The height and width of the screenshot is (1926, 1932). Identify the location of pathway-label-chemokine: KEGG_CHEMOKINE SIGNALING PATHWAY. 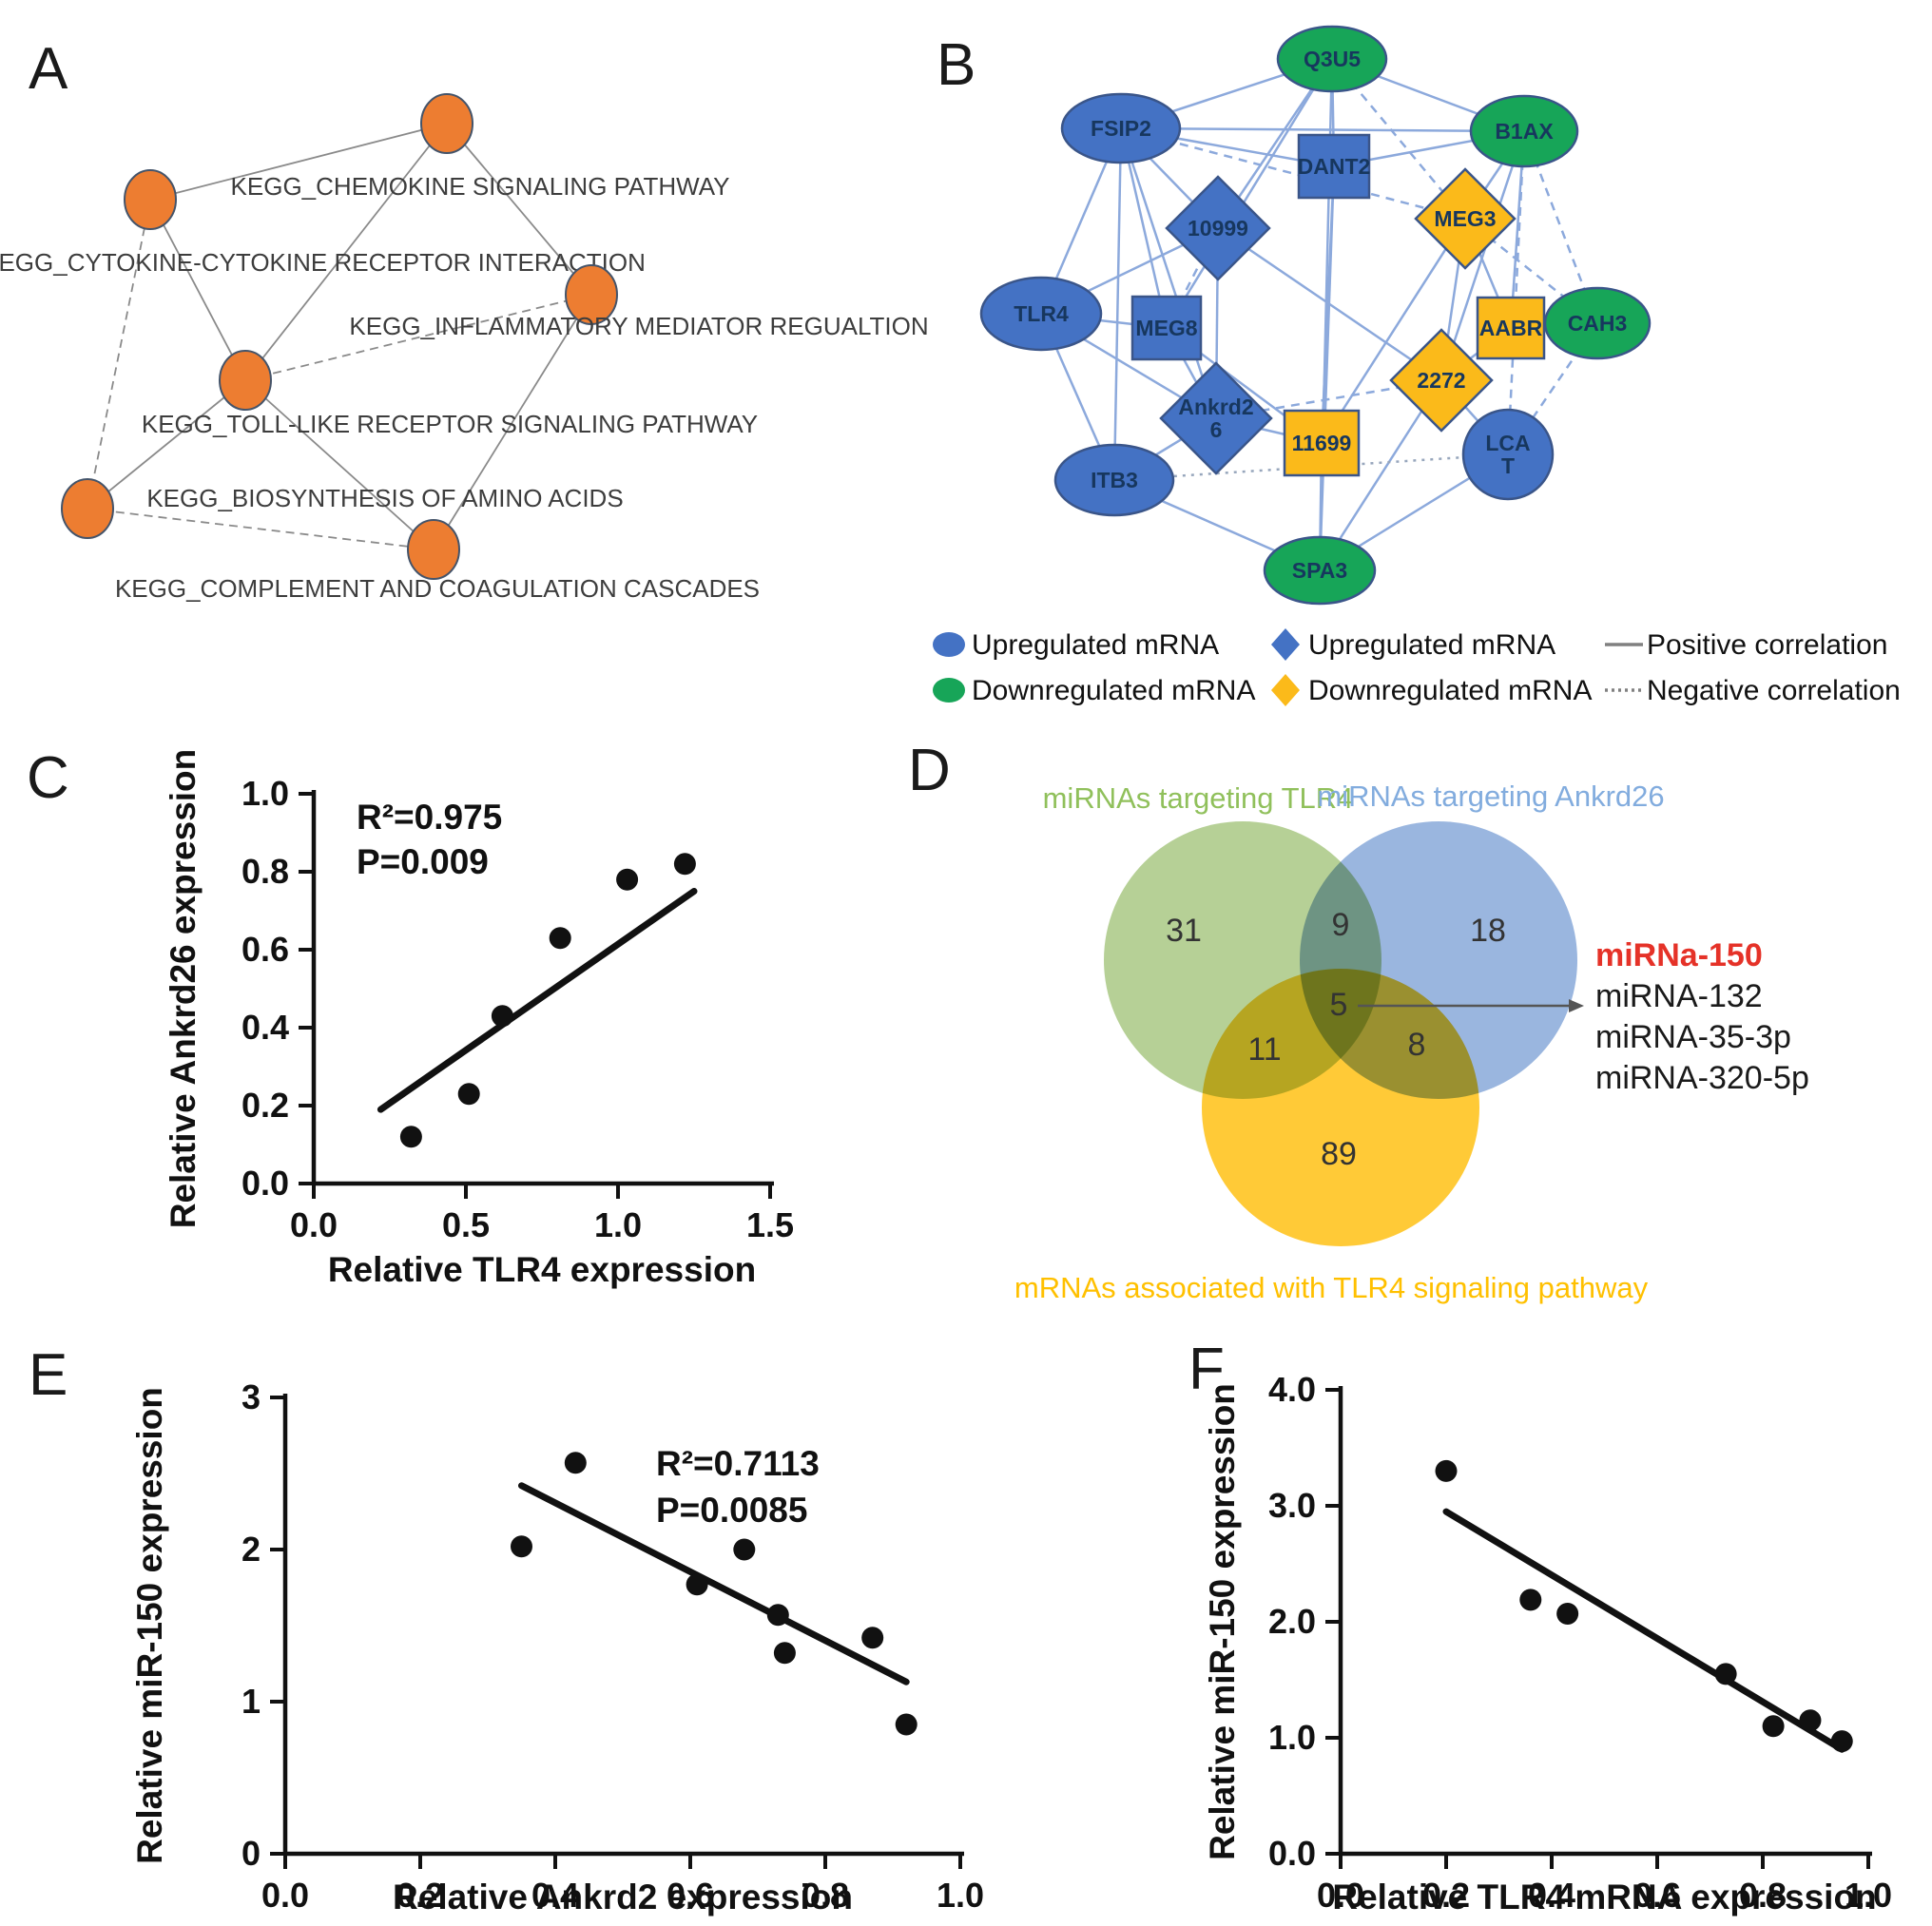
(480, 186).